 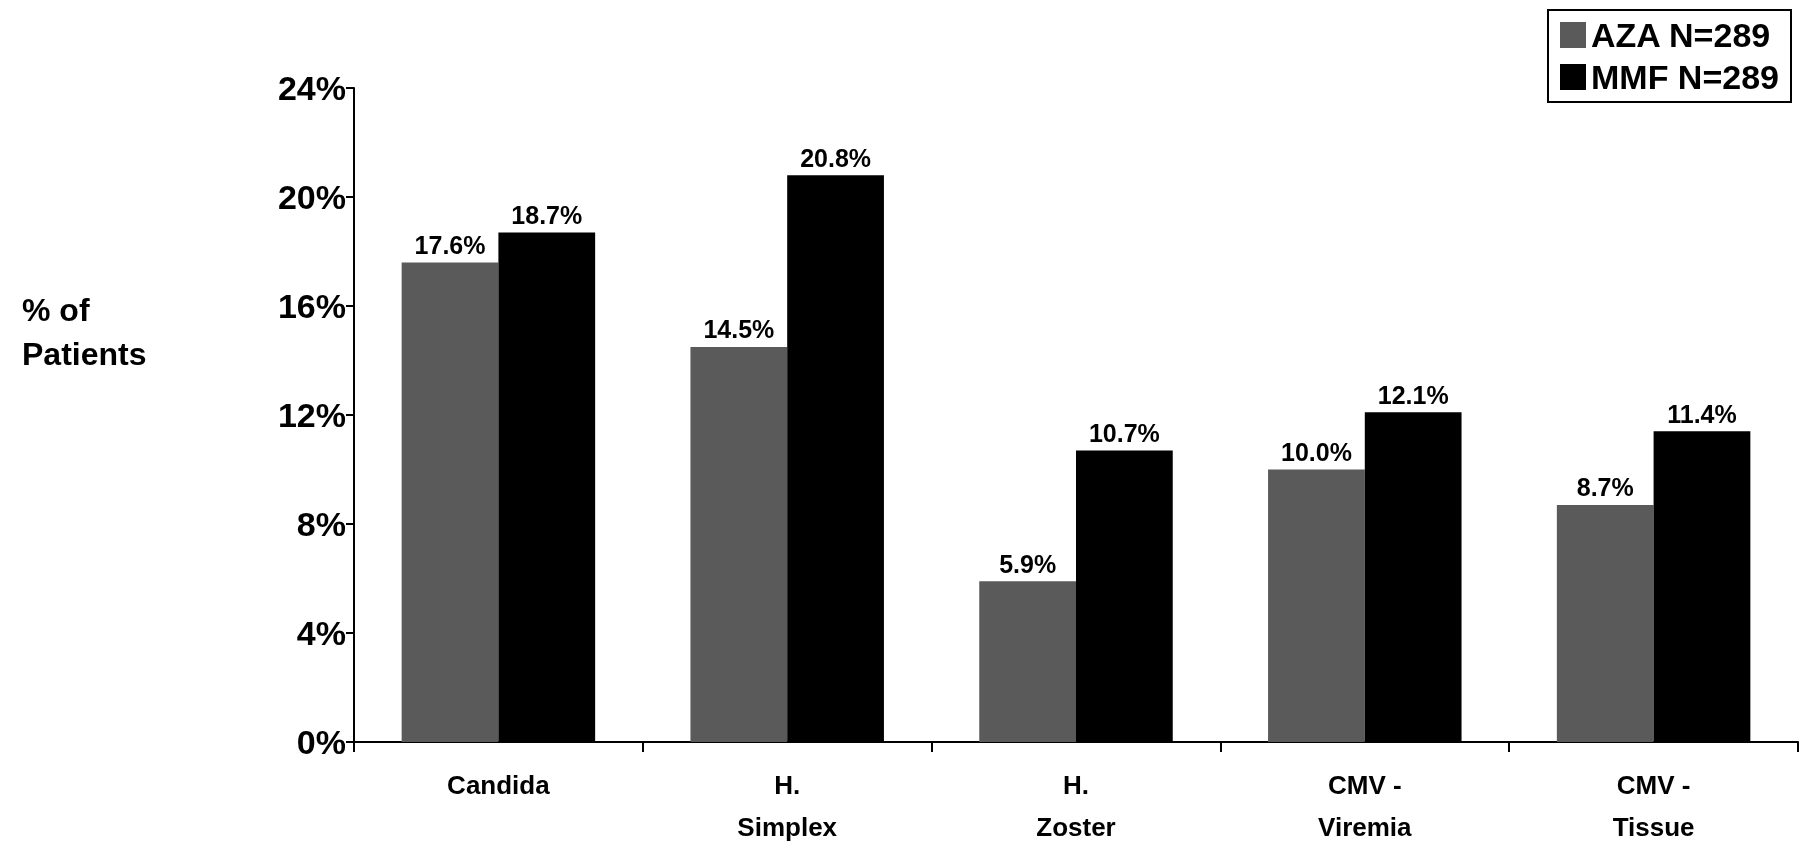 What do you see at coordinates (311, 415) in the screenshot?
I see `y-tick-label: 12%` at bounding box center [311, 415].